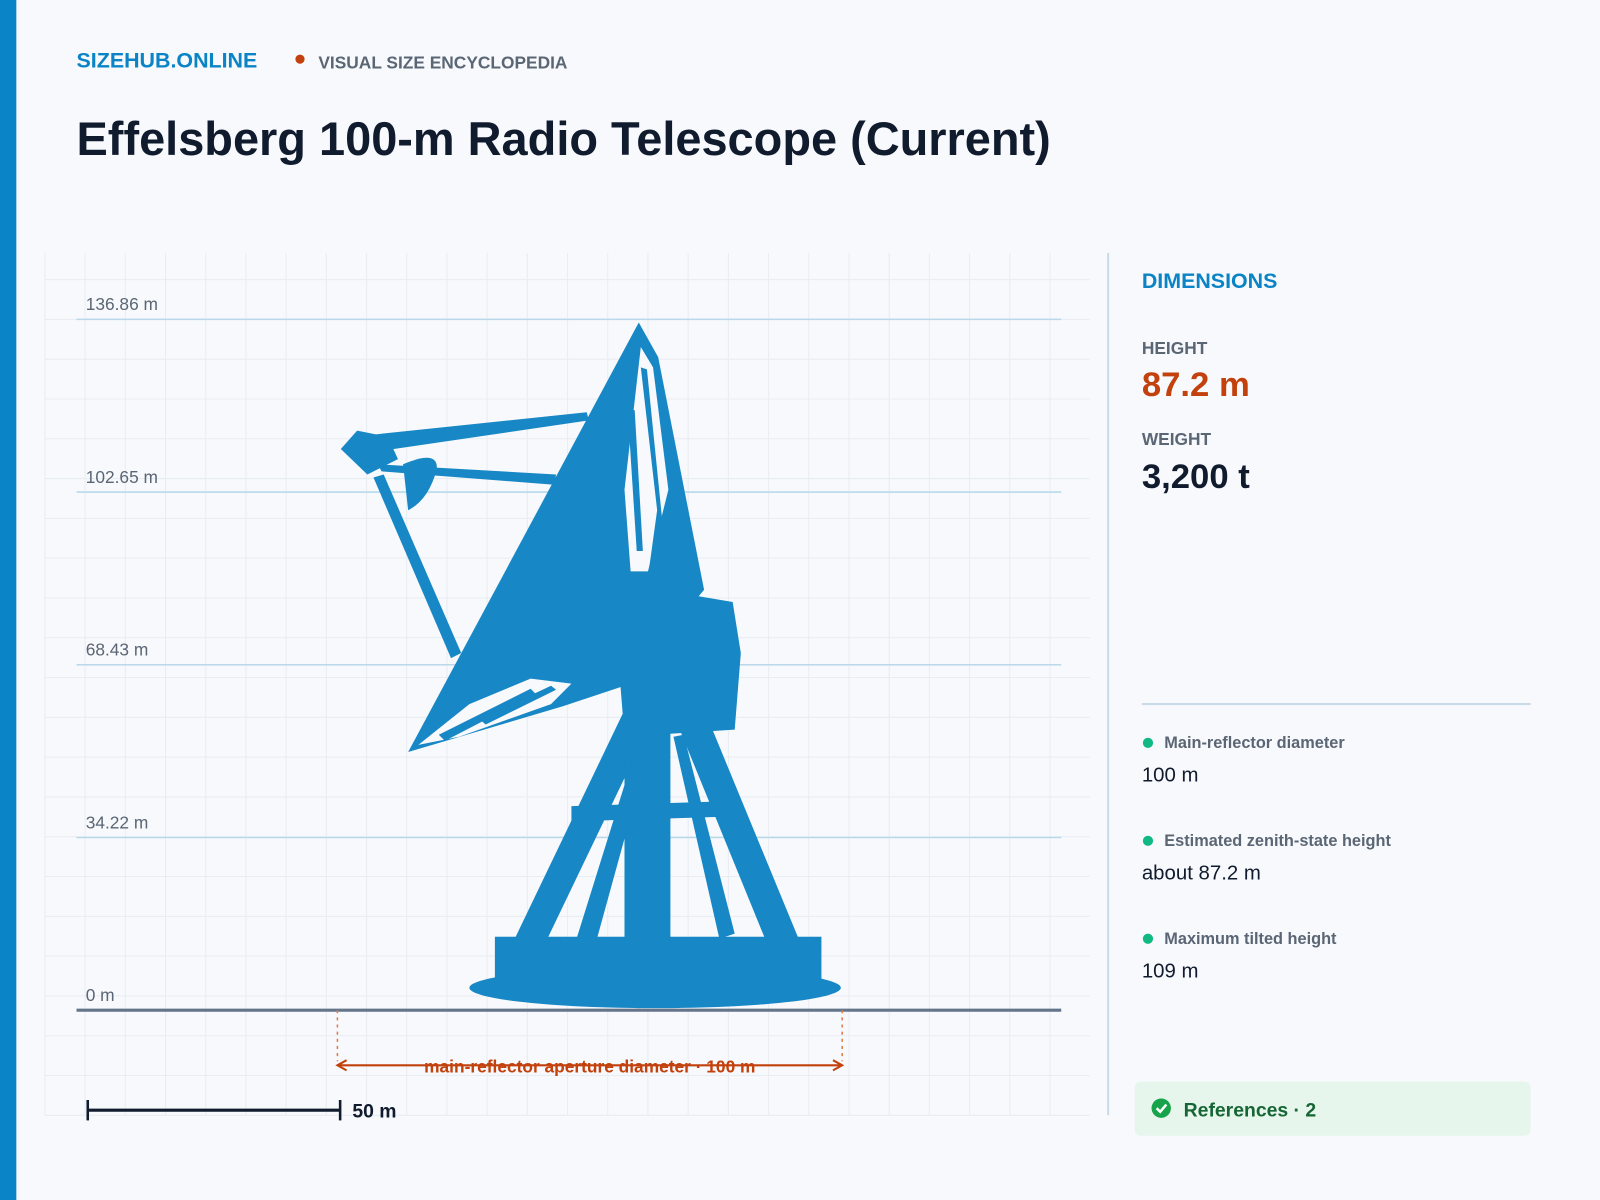  I want to click on y-tick-label: 0 m, so click(100, 995).